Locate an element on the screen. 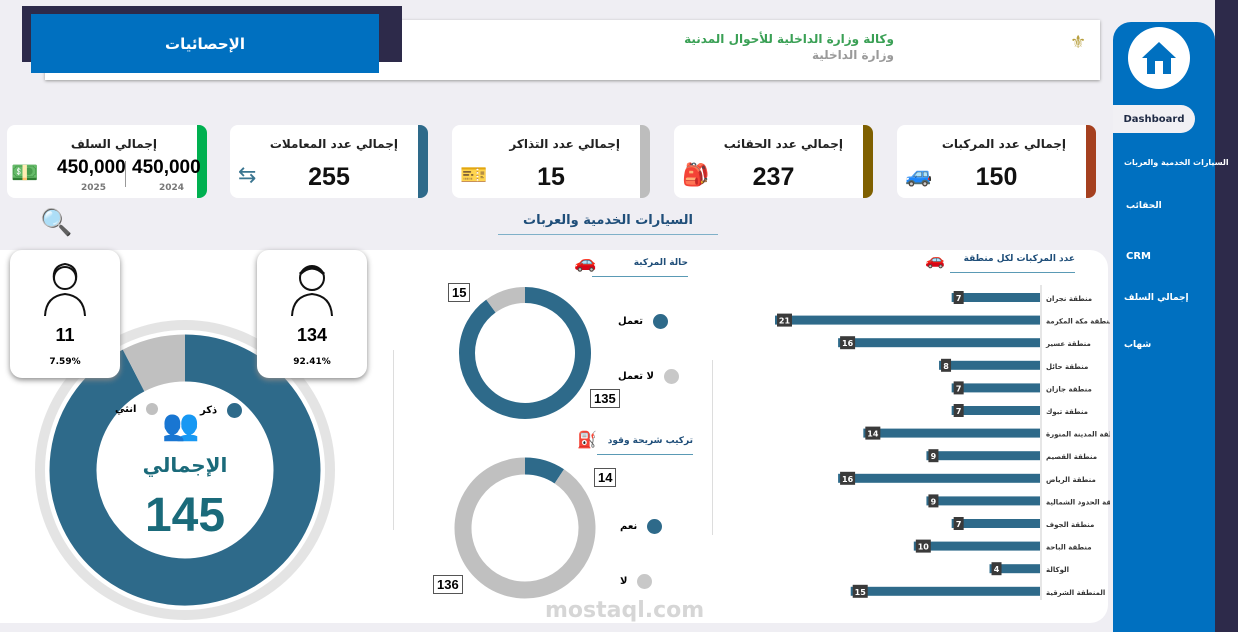 Image resolution: width=1238 pixels, height=632 pixels. legend-male: ذكر is located at coordinates (221, 410).